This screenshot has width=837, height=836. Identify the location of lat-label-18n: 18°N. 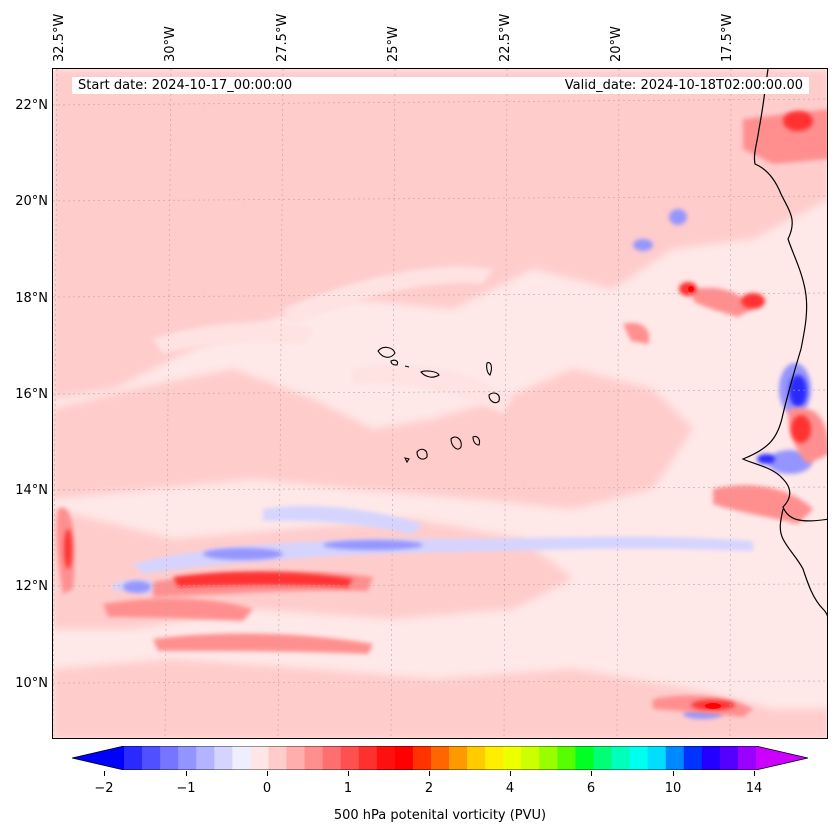
(31, 298).